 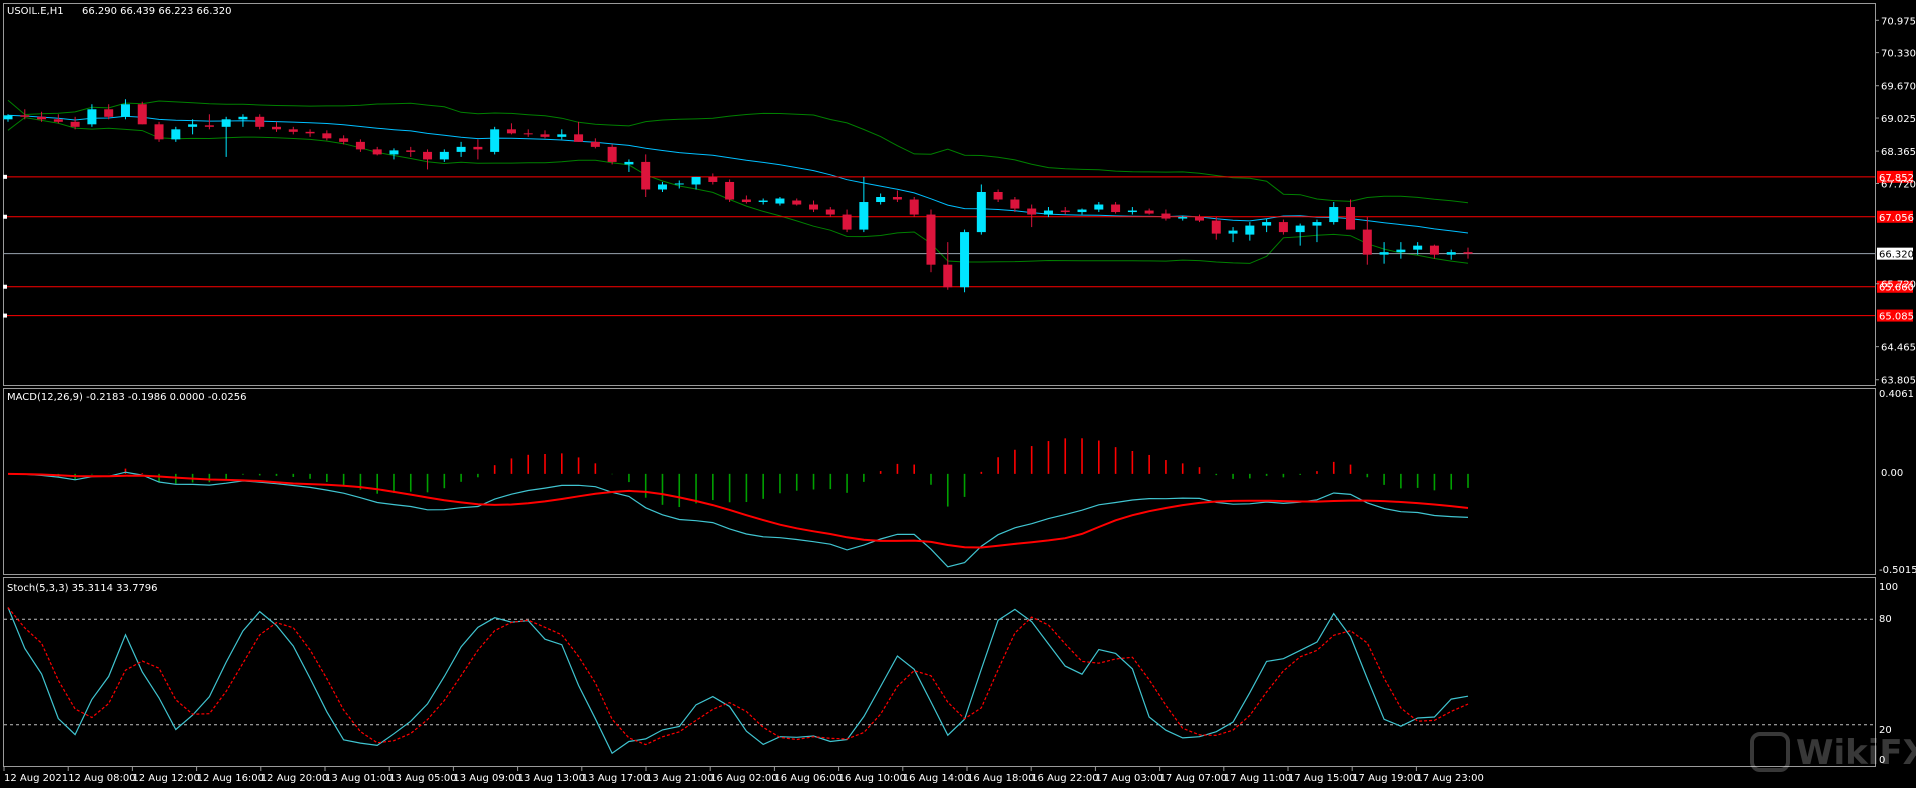 I want to click on price-tick-label: 65.720, so click(x=1898, y=285).